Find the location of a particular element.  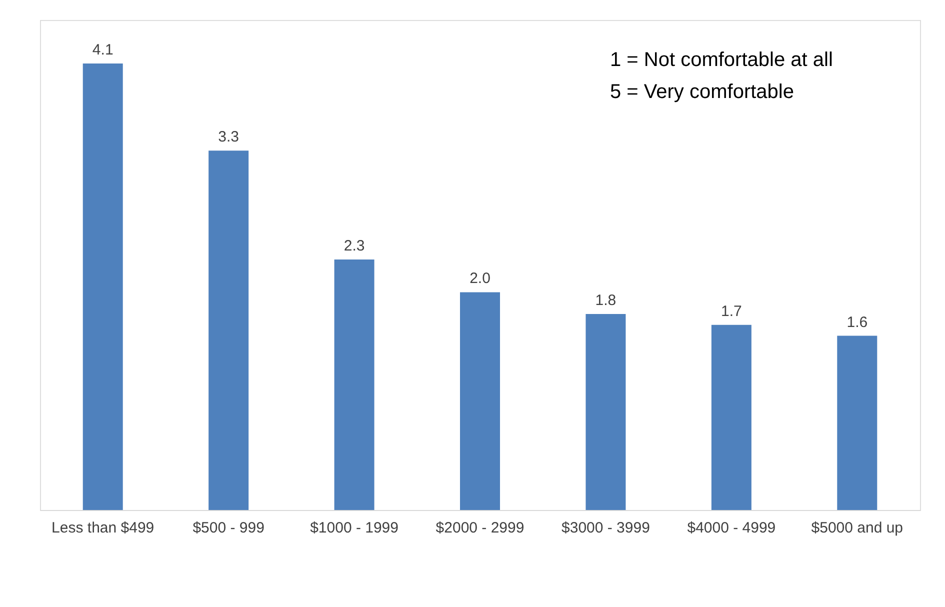

x-tick-label: $3000 - 3999 is located at coordinates (606, 528).